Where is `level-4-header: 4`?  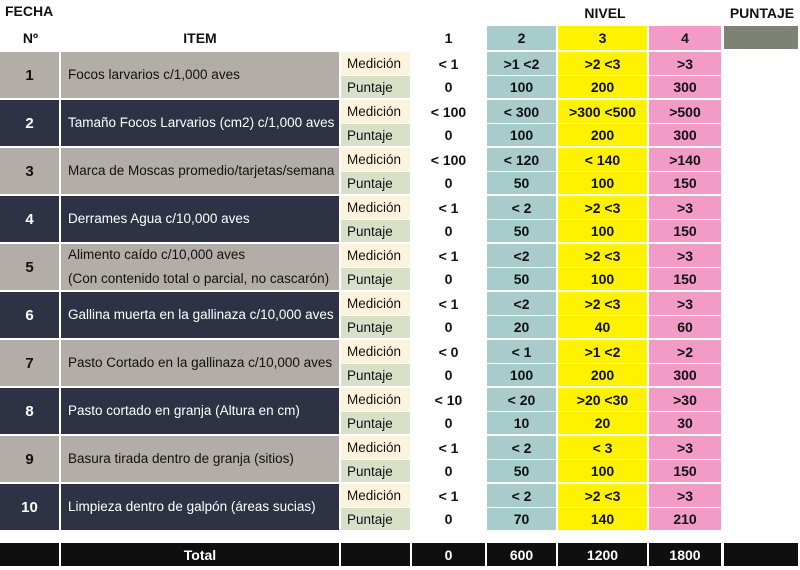
level-4-header: 4 is located at coordinates (685, 38).